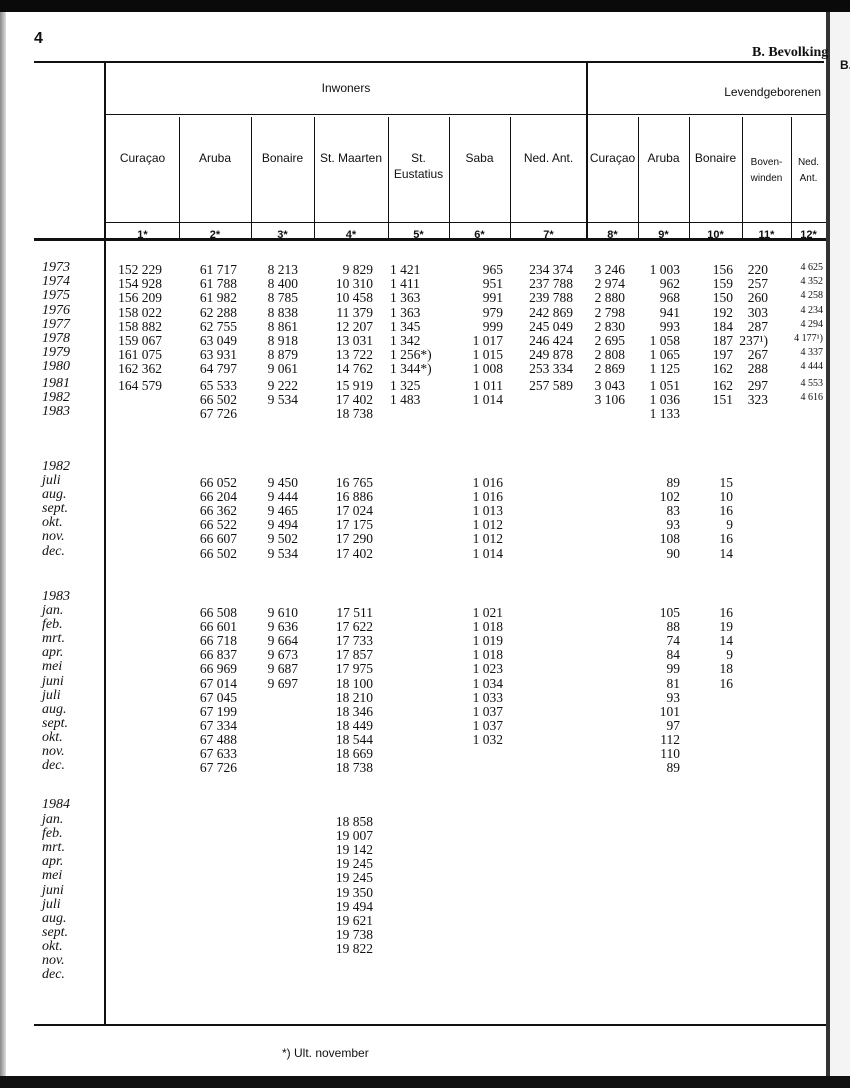 This screenshot has height=1088, width=850. I want to click on row-label: 1983, so click(56, 411).